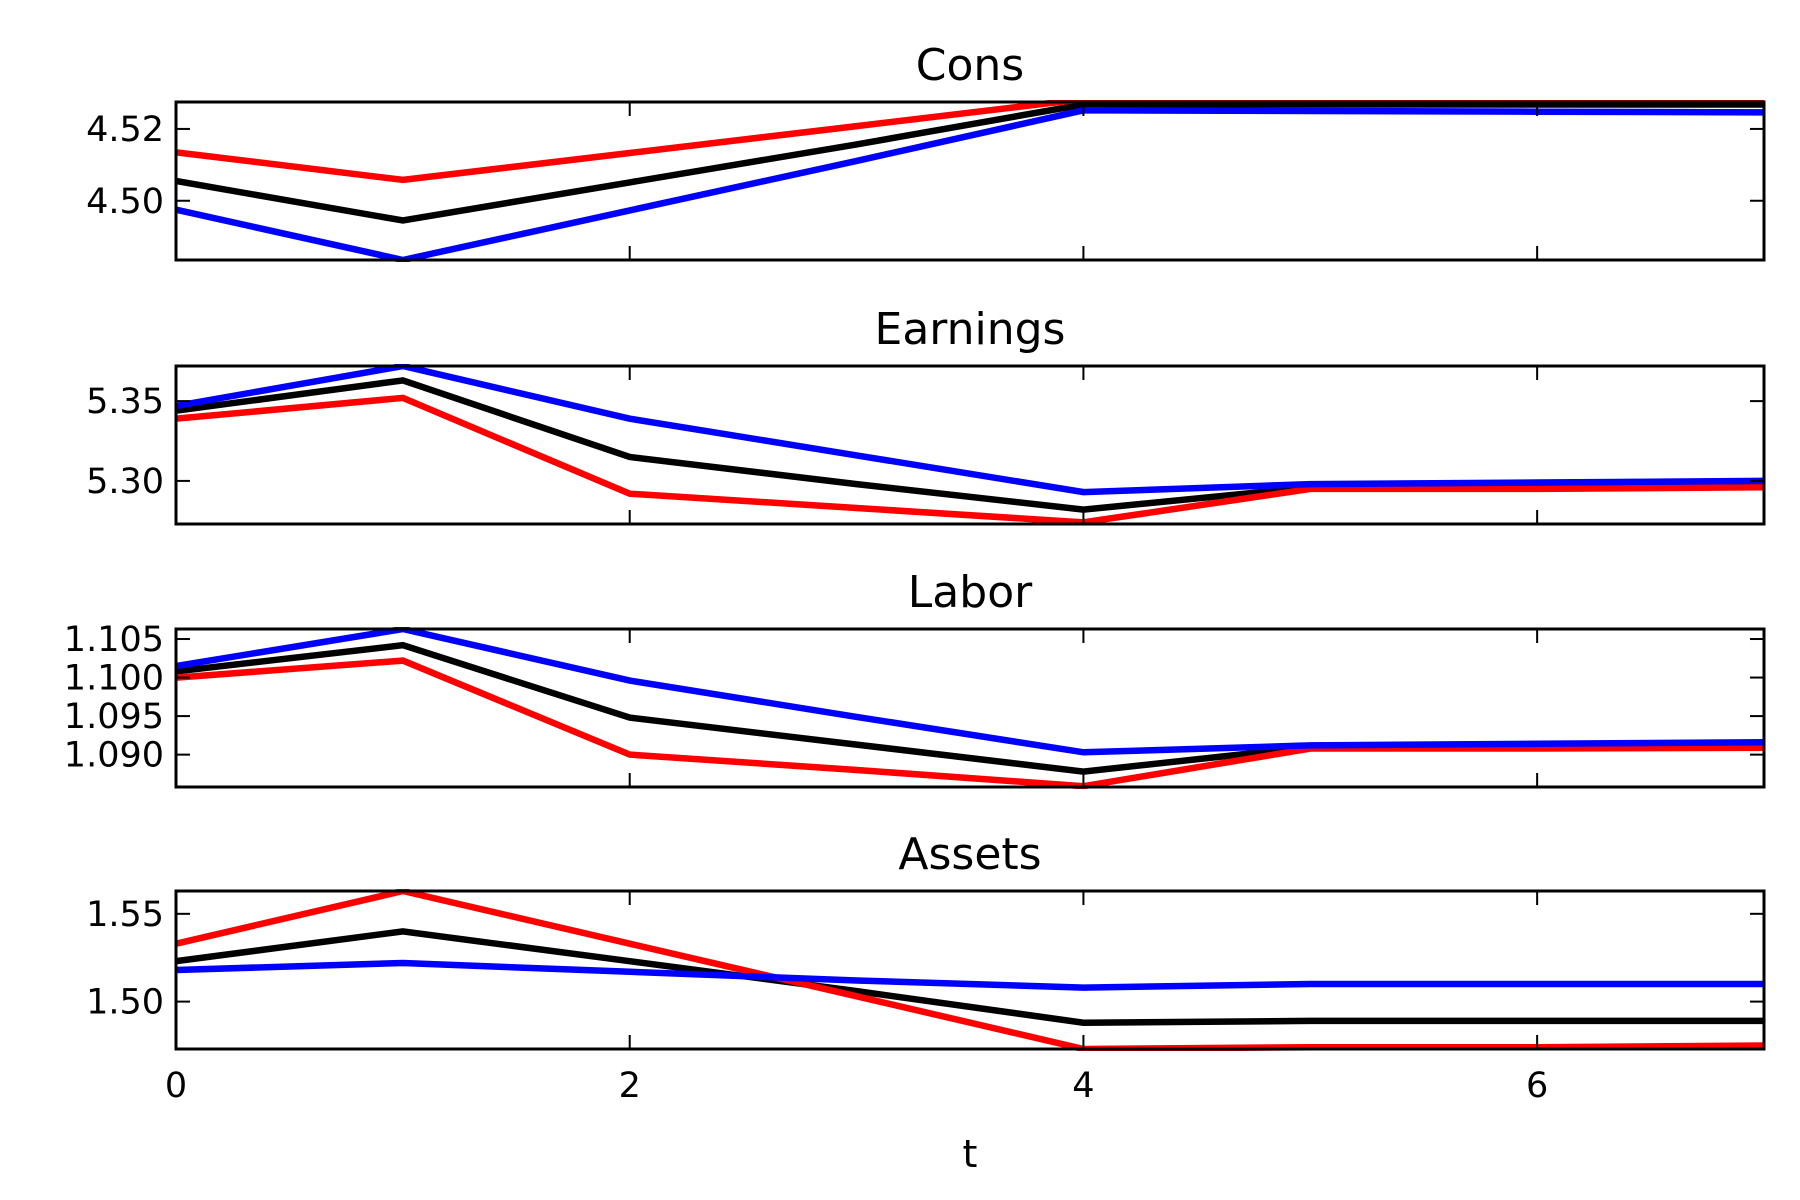 This screenshot has height=1200, width=1800. I want to click on earnings-series-red, so click(970, 460).